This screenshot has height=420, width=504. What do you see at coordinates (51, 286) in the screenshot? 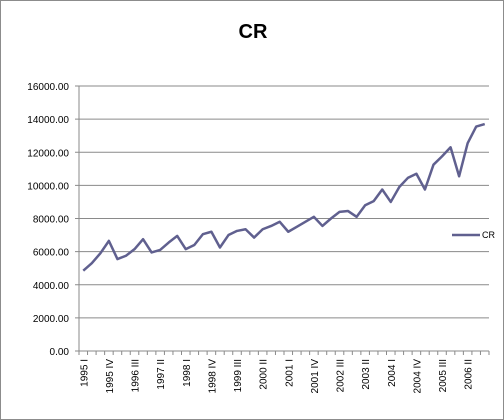
I see `y-tick-label: 4000.00` at bounding box center [51, 286].